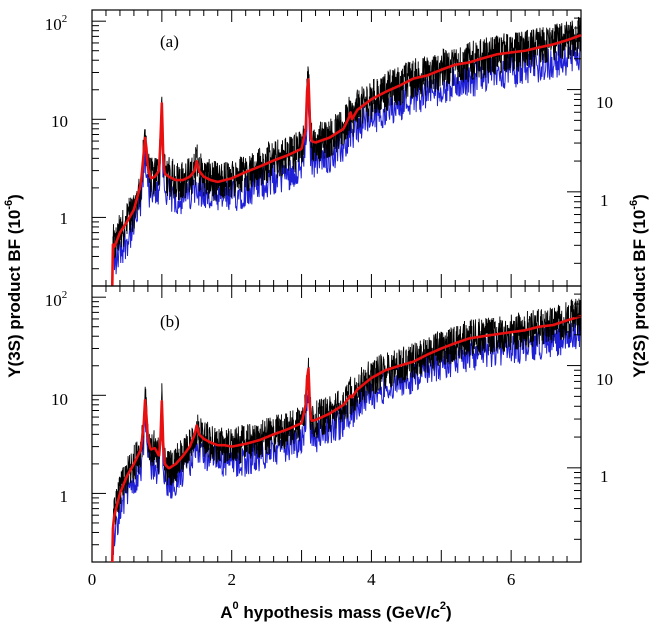  I want to click on x-tick-label: 4, so click(371, 579).